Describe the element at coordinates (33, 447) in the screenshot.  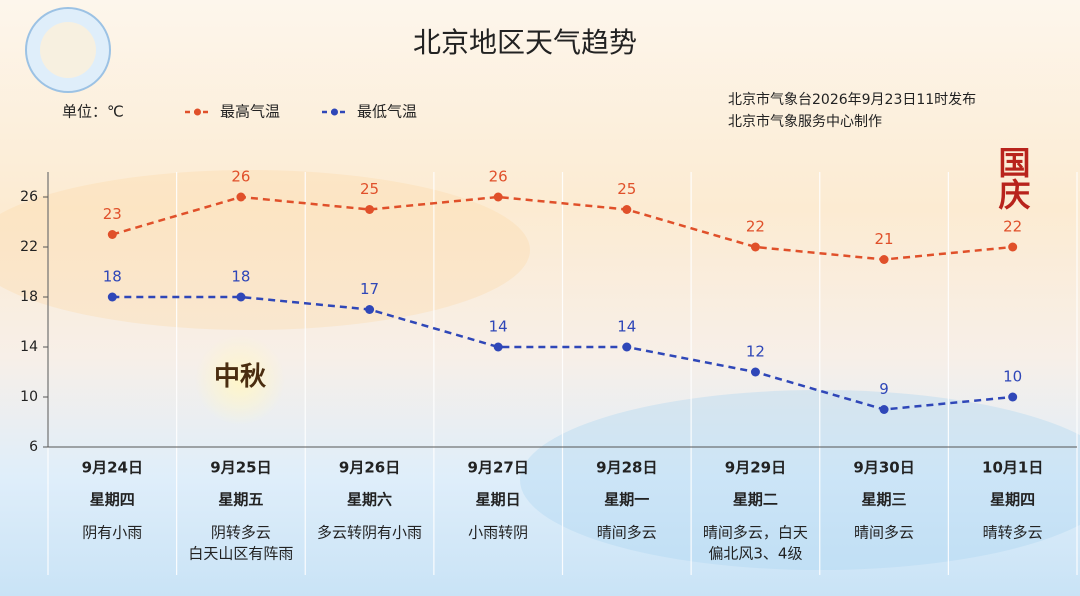
I see `y-tick-label: 6` at that location.